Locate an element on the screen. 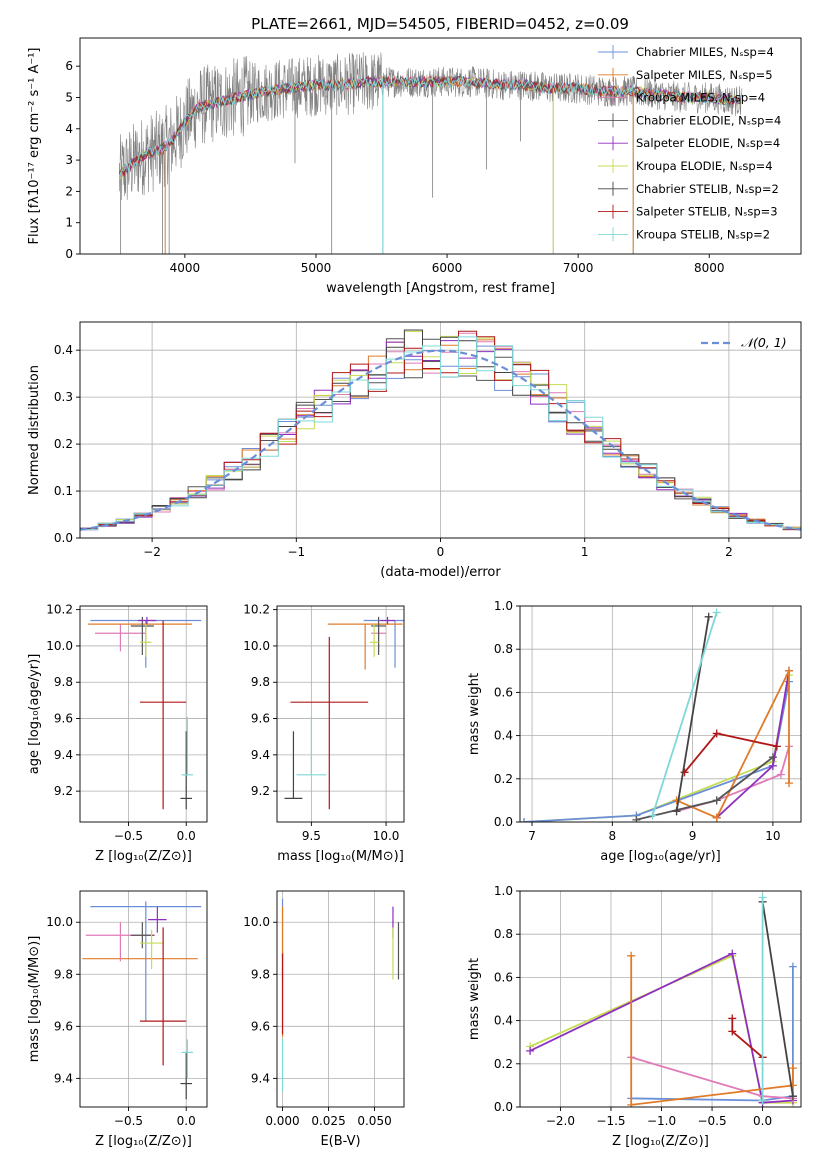  legend-entry-normal: 𝒩(0, 1) is located at coordinates (764, 342).